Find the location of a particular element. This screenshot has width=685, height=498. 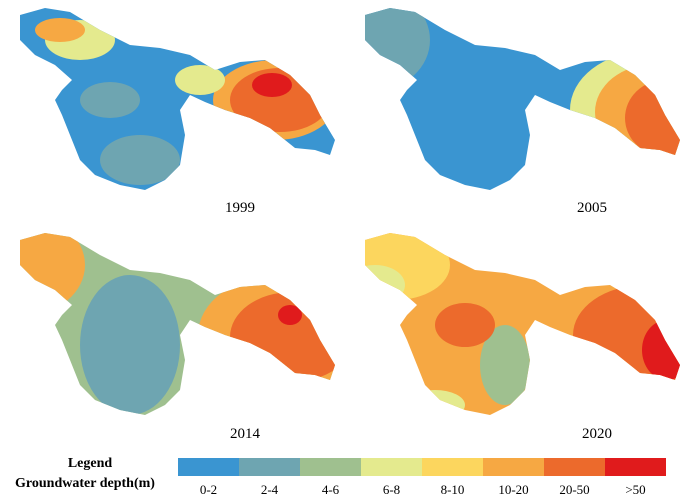

map-label: 2020 is located at coordinates (597, 434).